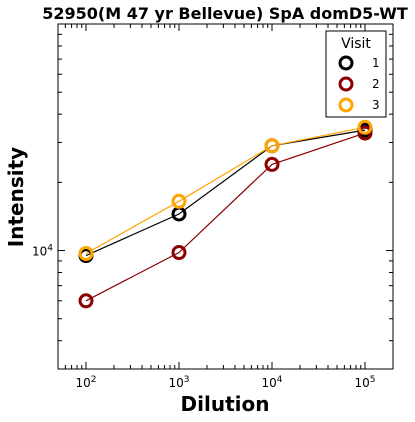  Describe the element at coordinates (85, 382) in the screenshot. I see `x-tick-label: 102` at that location.